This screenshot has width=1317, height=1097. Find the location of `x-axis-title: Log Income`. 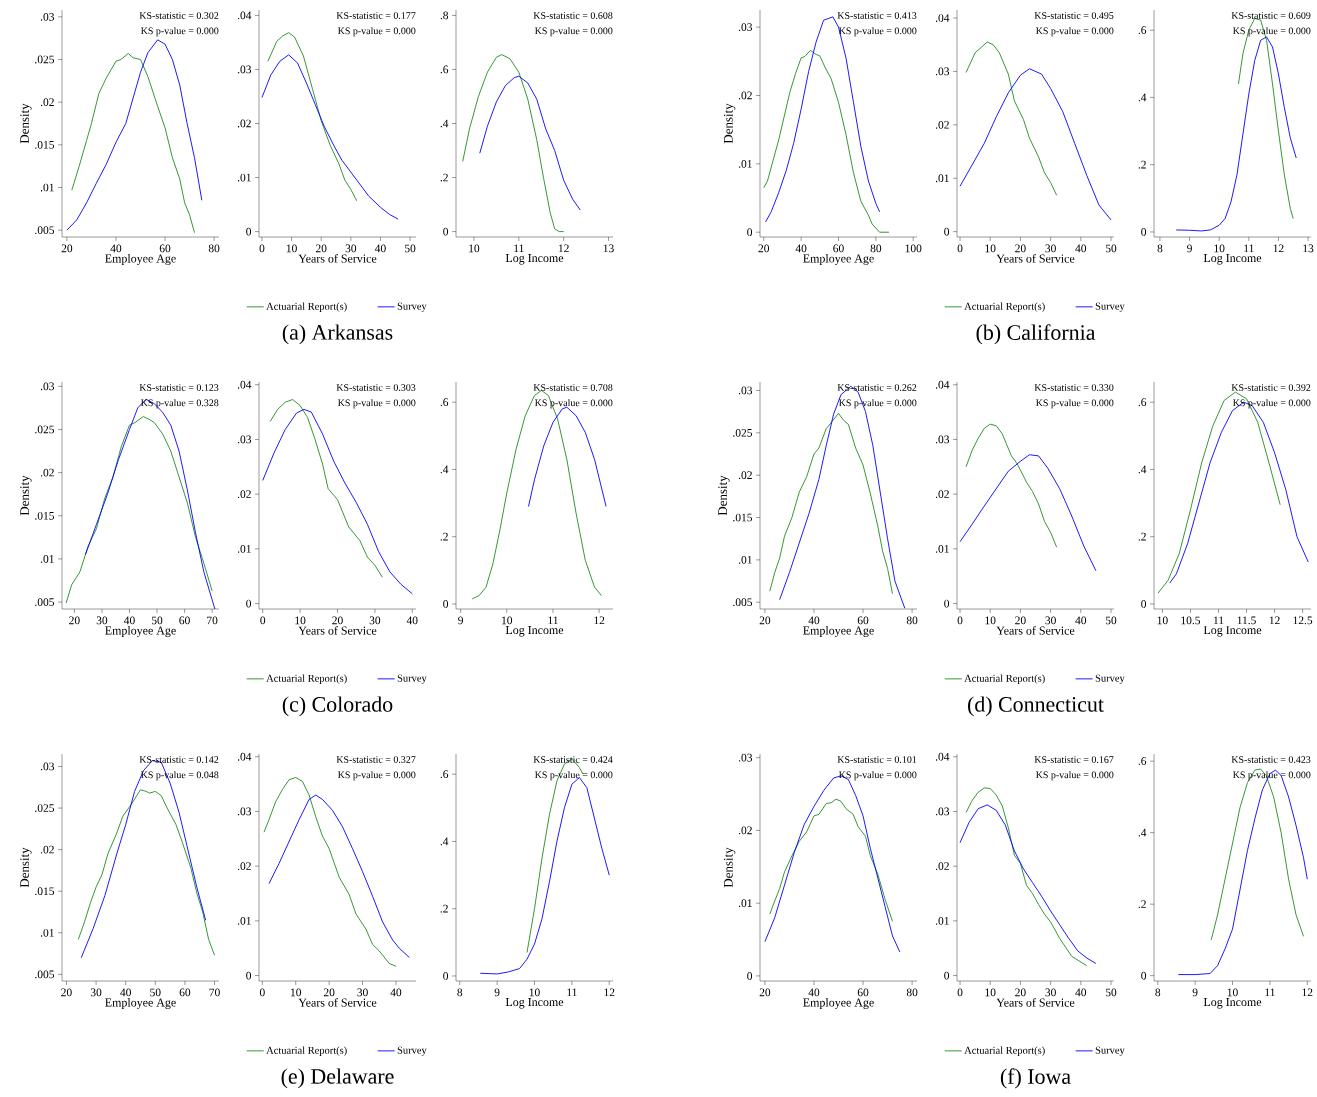

x-axis-title: Log Income is located at coordinates (534, 631).